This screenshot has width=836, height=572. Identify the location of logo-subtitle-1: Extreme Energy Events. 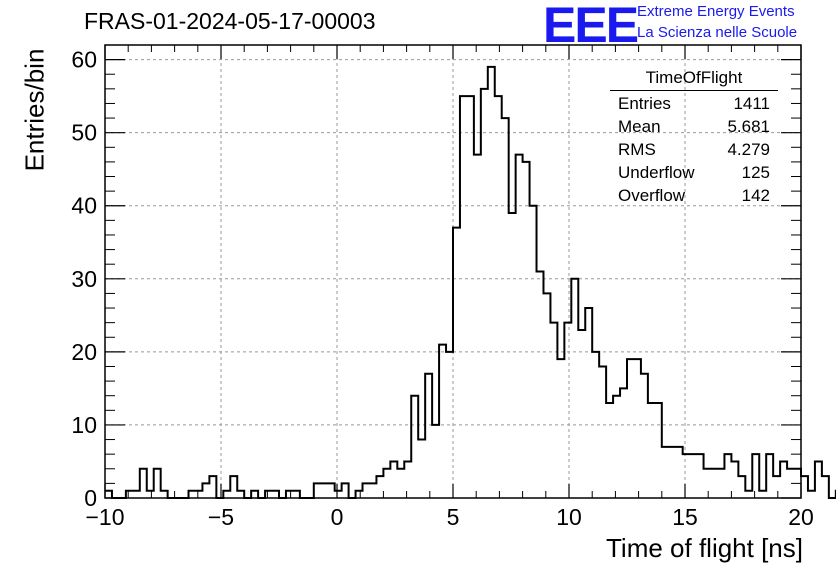
(716, 11).